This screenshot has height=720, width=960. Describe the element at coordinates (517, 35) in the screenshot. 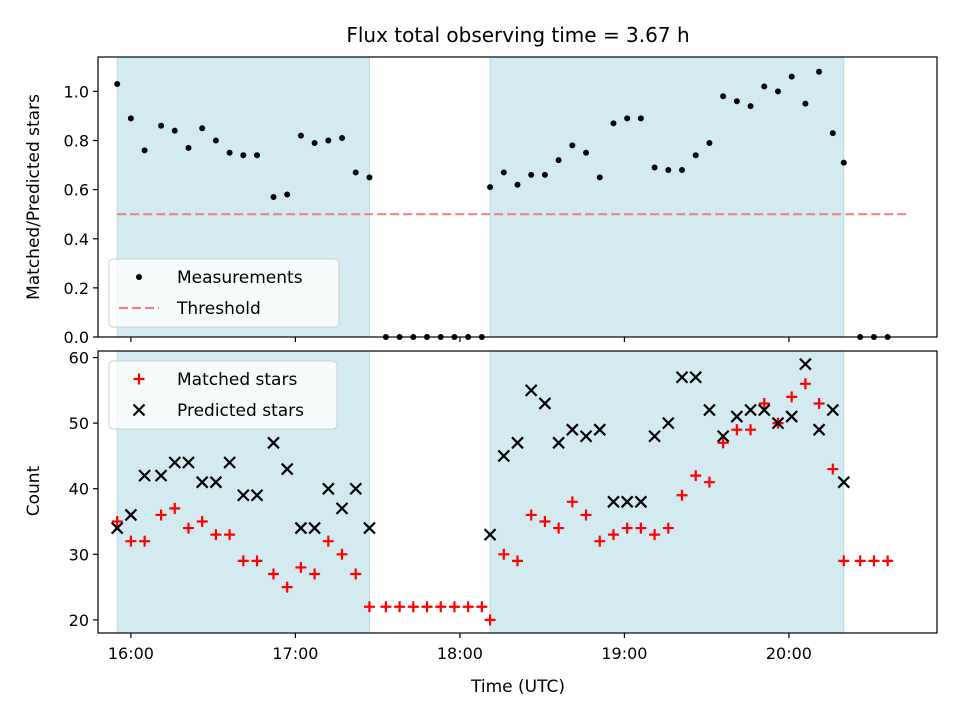

I see `chart-title: Flux total observing time = 3.67 h` at that location.